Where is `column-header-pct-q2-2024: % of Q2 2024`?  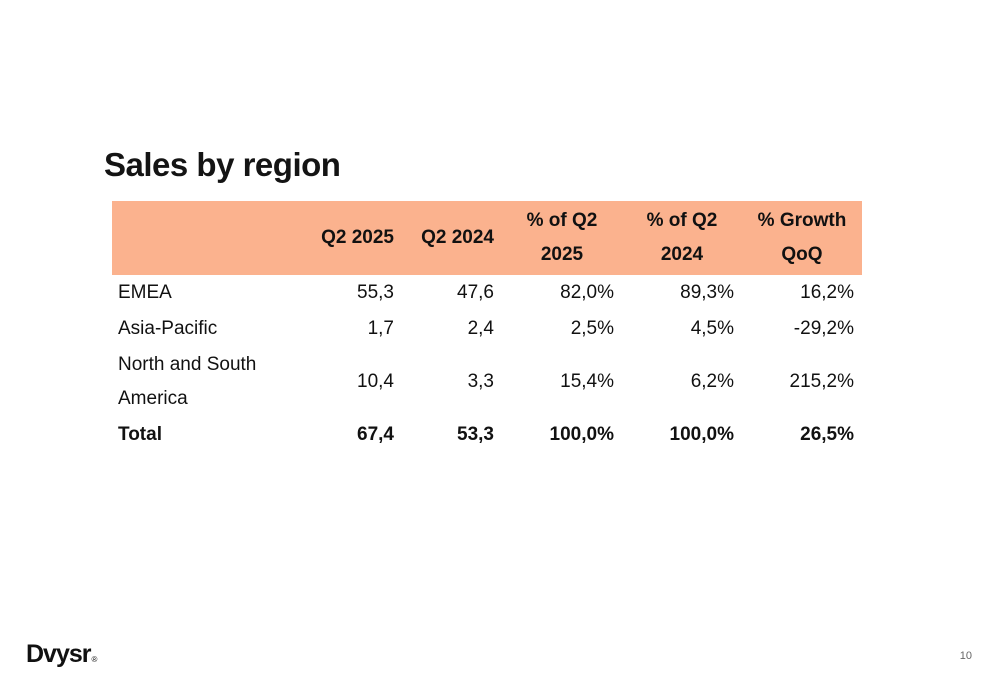
column-header-pct-q2-2024: % of Q2 2024 is located at coordinates (682, 238).